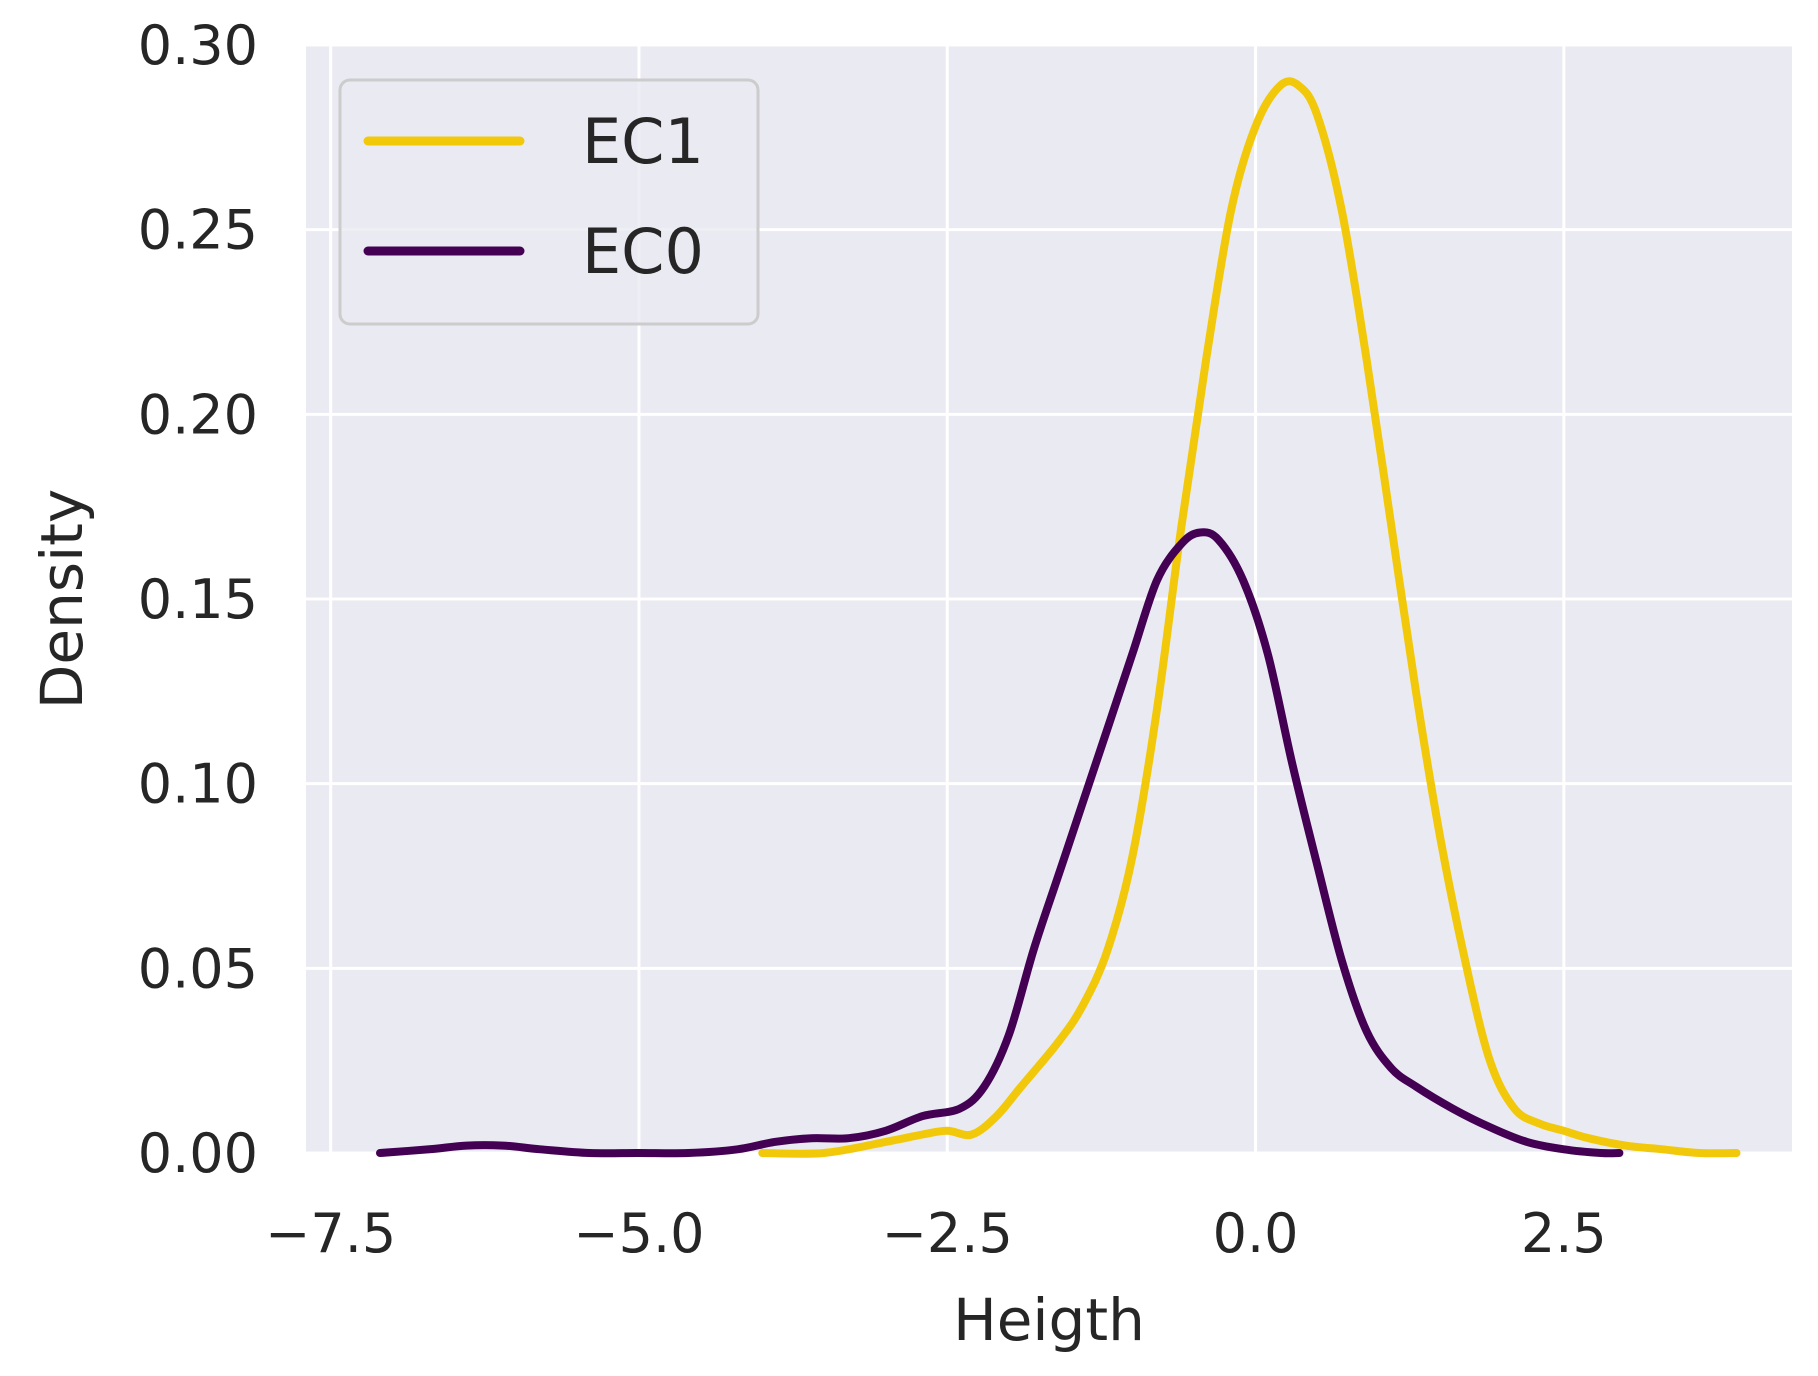 This screenshot has height=1376, width=1818. Describe the element at coordinates (1256, 1233) in the screenshot. I see `x-tick-label: 0.0` at that location.